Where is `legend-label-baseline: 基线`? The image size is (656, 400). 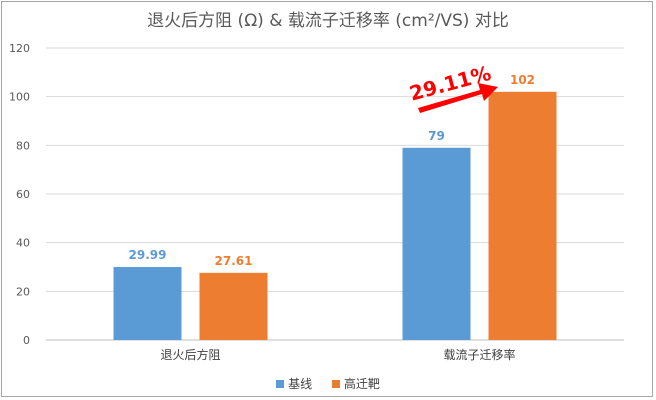 legend-label-baseline: 基线 is located at coordinates (300, 384).